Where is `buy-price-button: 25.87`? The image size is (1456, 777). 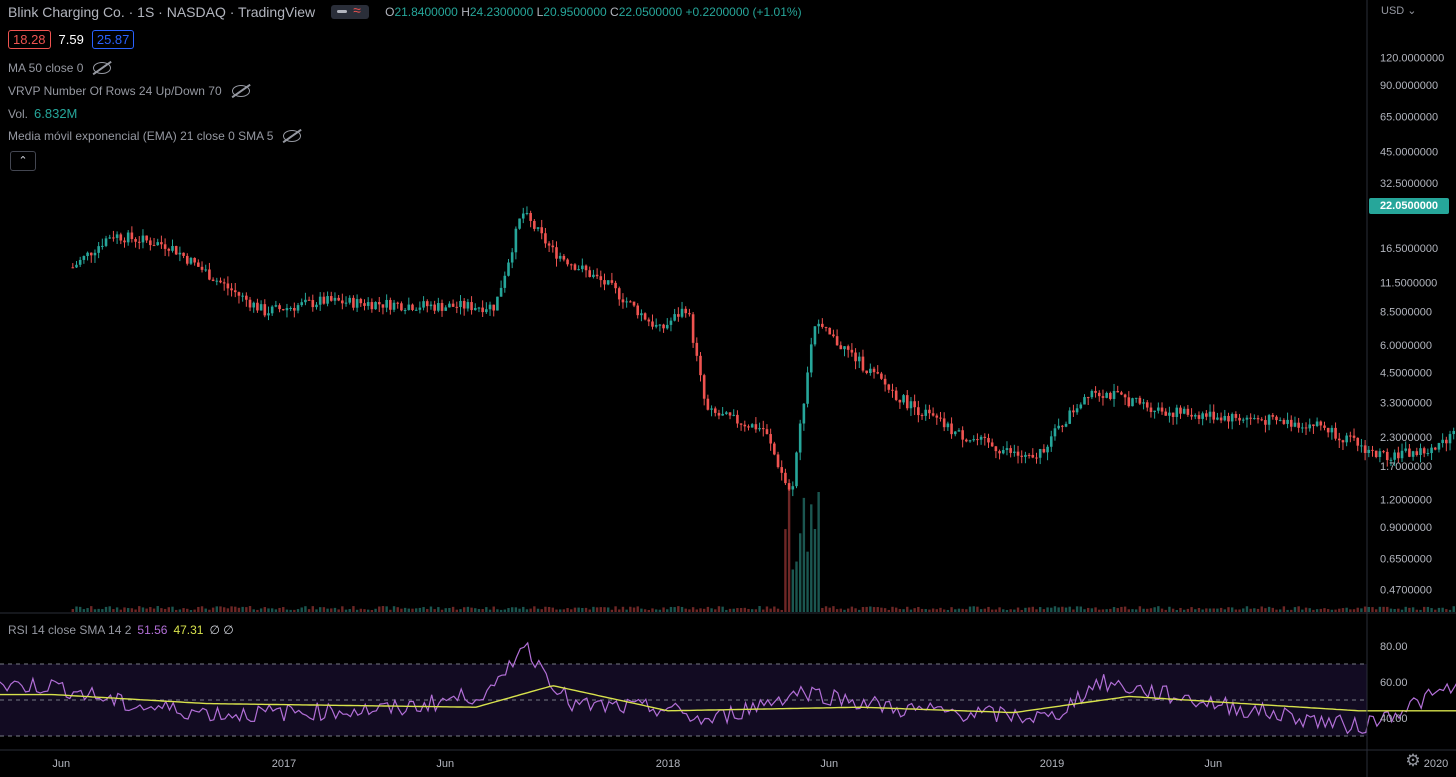 buy-price-button: 25.87 is located at coordinates (113, 39).